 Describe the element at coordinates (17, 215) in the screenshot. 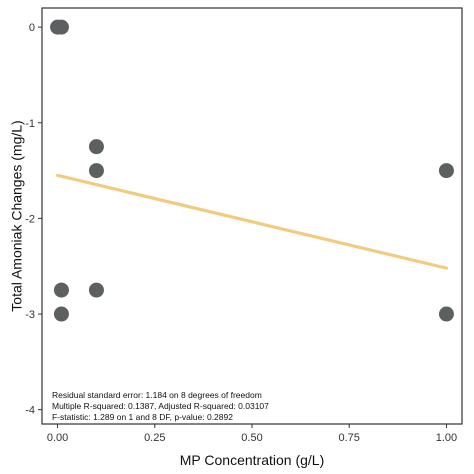

I see `y-axis-title: Total Amoniak Changes (mg/L)` at that location.